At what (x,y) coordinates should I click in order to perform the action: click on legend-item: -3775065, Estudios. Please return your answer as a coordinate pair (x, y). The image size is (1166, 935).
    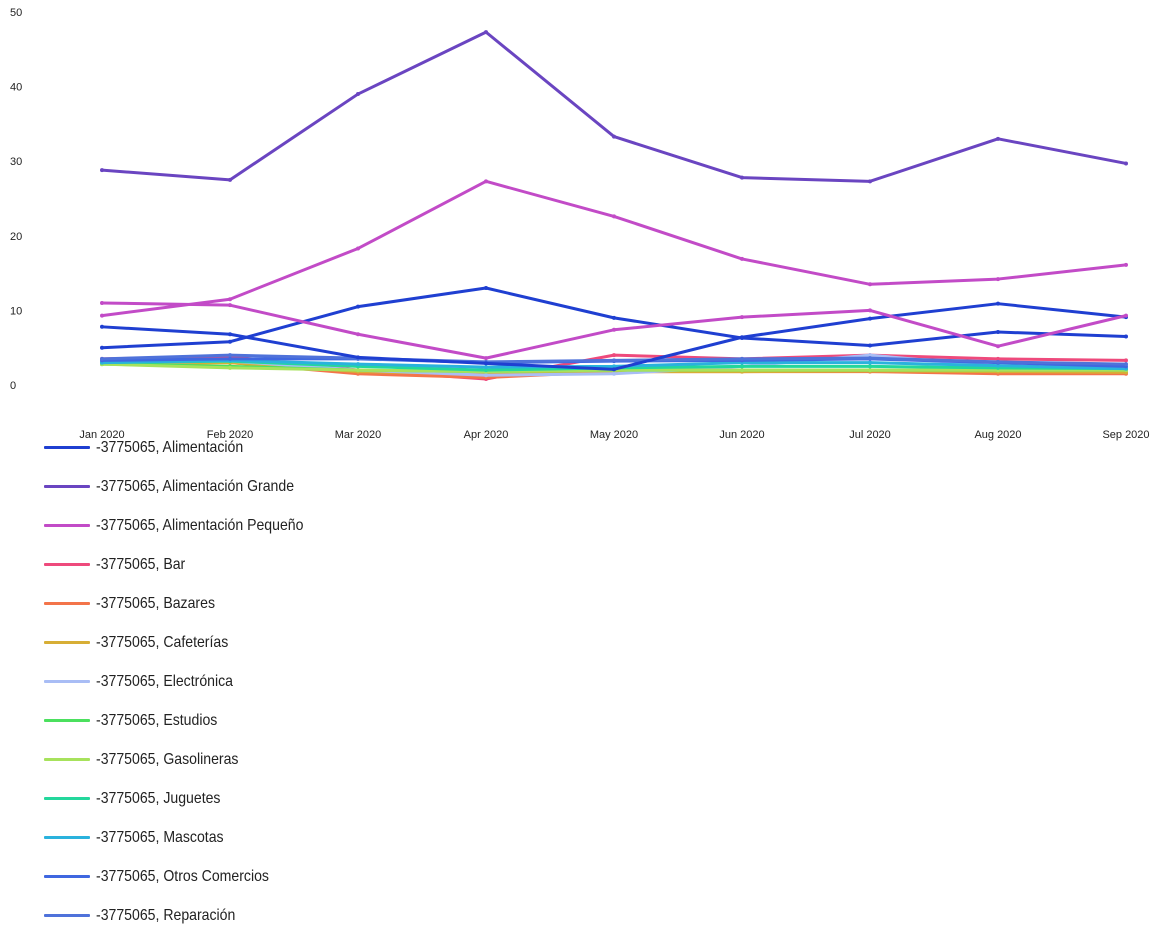
    Looking at the image, I should click on (188, 720).